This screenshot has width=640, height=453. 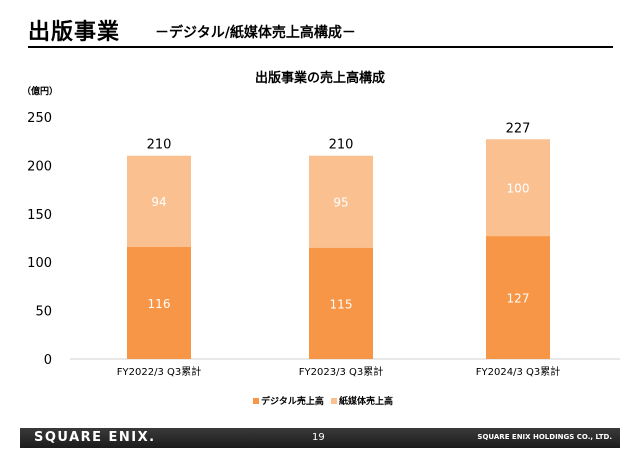 What do you see at coordinates (320, 78) in the screenshot?
I see `chart-title: 出版事業の売上高構成` at bounding box center [320, 78].